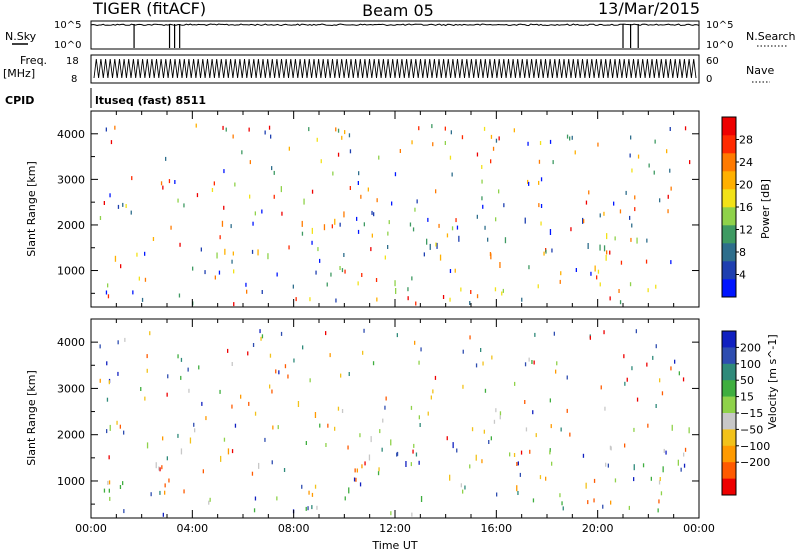  I want to click on power-colorbar: 4 8 12 16 20 24 28, so click(737, 207).